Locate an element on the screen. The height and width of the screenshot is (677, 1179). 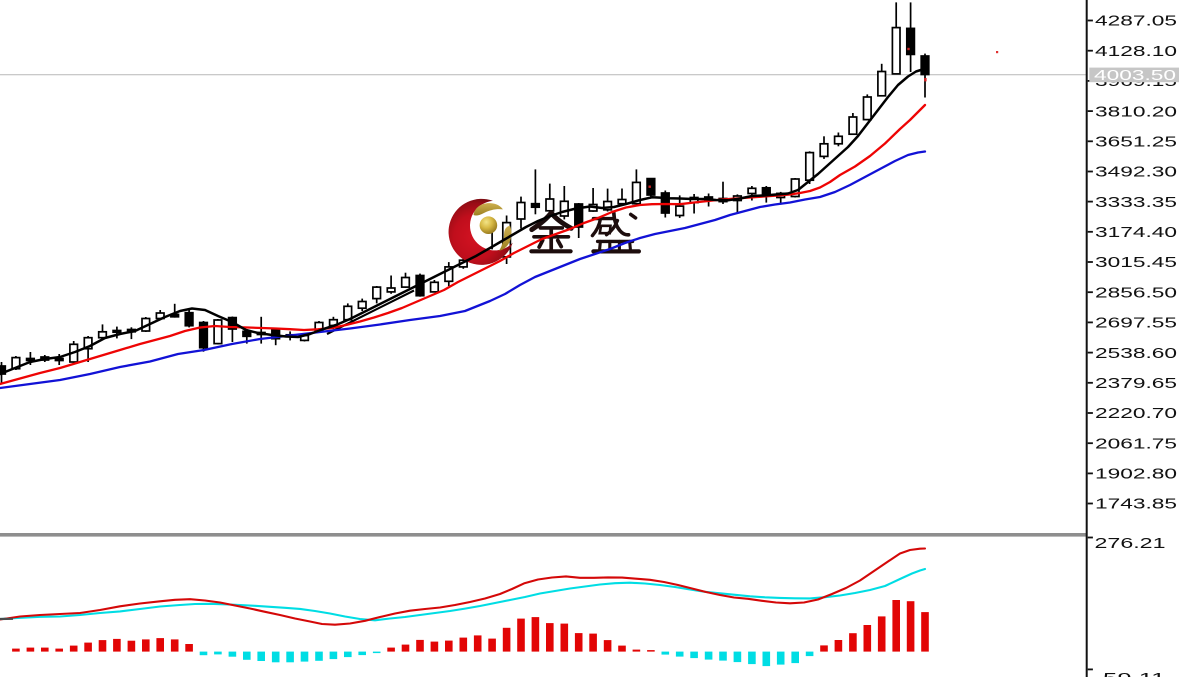
svg-text: 3333.35 is located at coordinates (1136, 203).